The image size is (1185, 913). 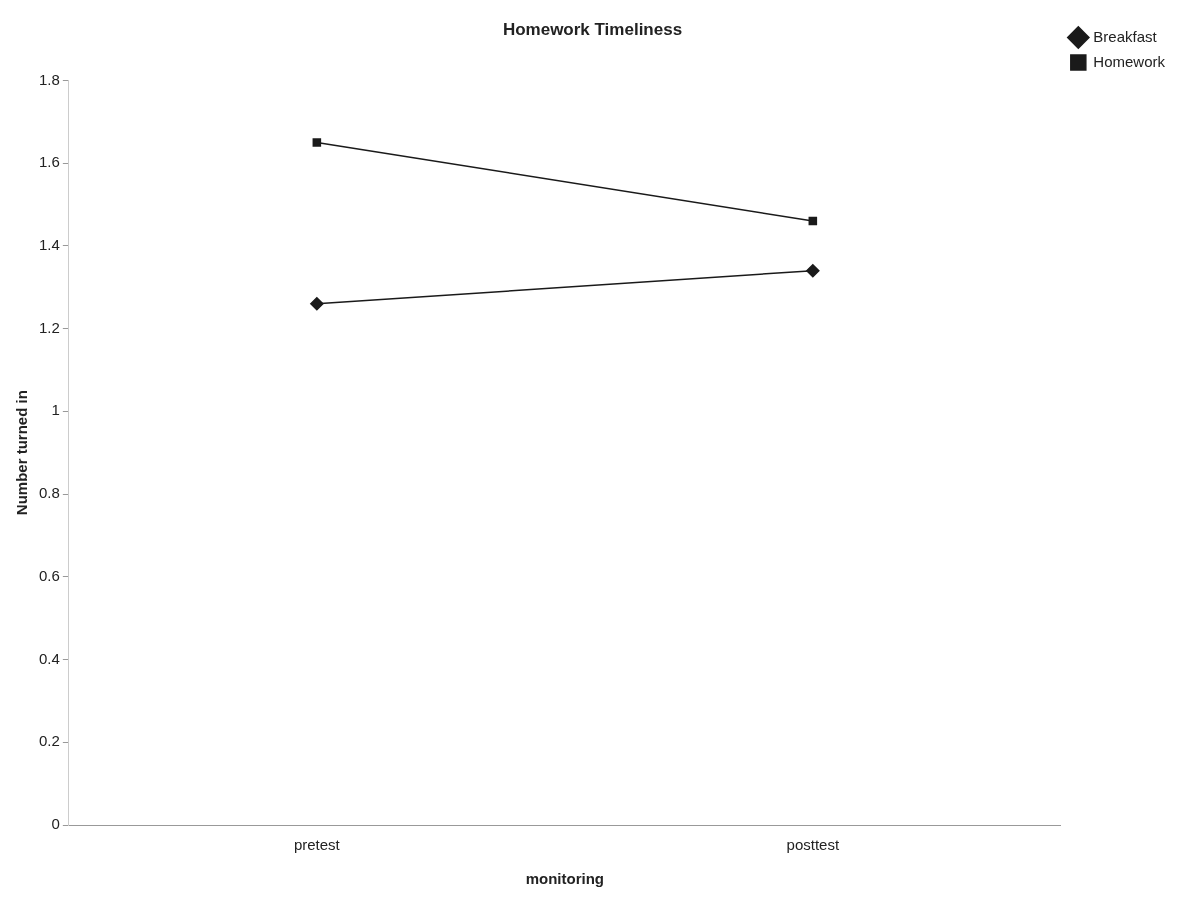 What do you see at coordinates (49, 658) in the screenshot?
I see `y-tick-label: 0.4` at bounding box center [49, 658].